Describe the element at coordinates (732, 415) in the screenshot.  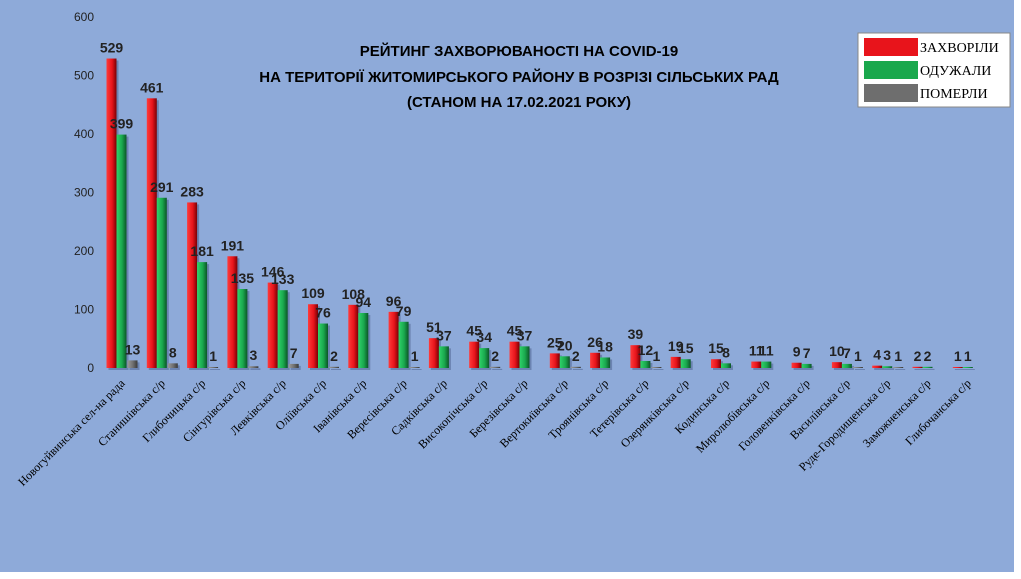
I see `category-label: Миролюбівська с/р` at that location.